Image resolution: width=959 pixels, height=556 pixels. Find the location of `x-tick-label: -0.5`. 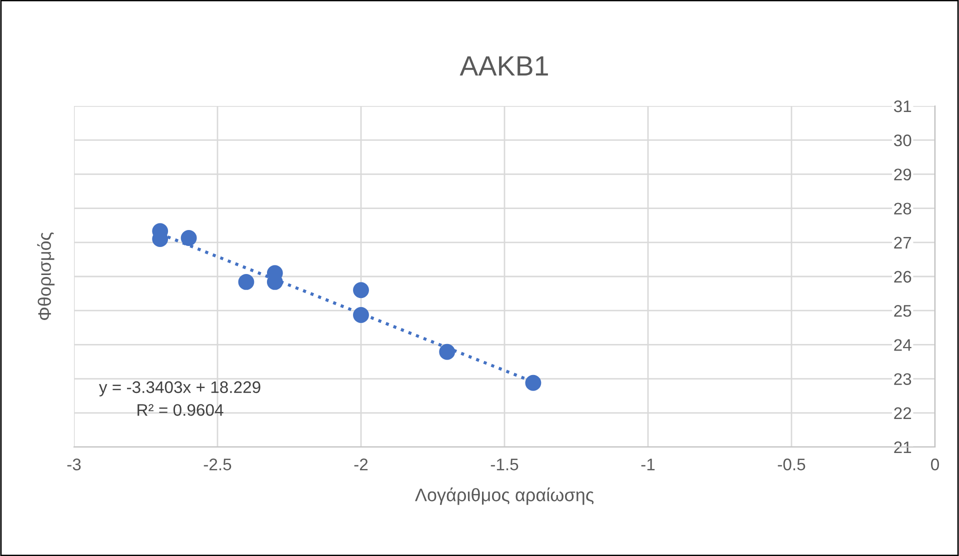

x-tick-label: -0.5 is located at coordinates (792, 464).